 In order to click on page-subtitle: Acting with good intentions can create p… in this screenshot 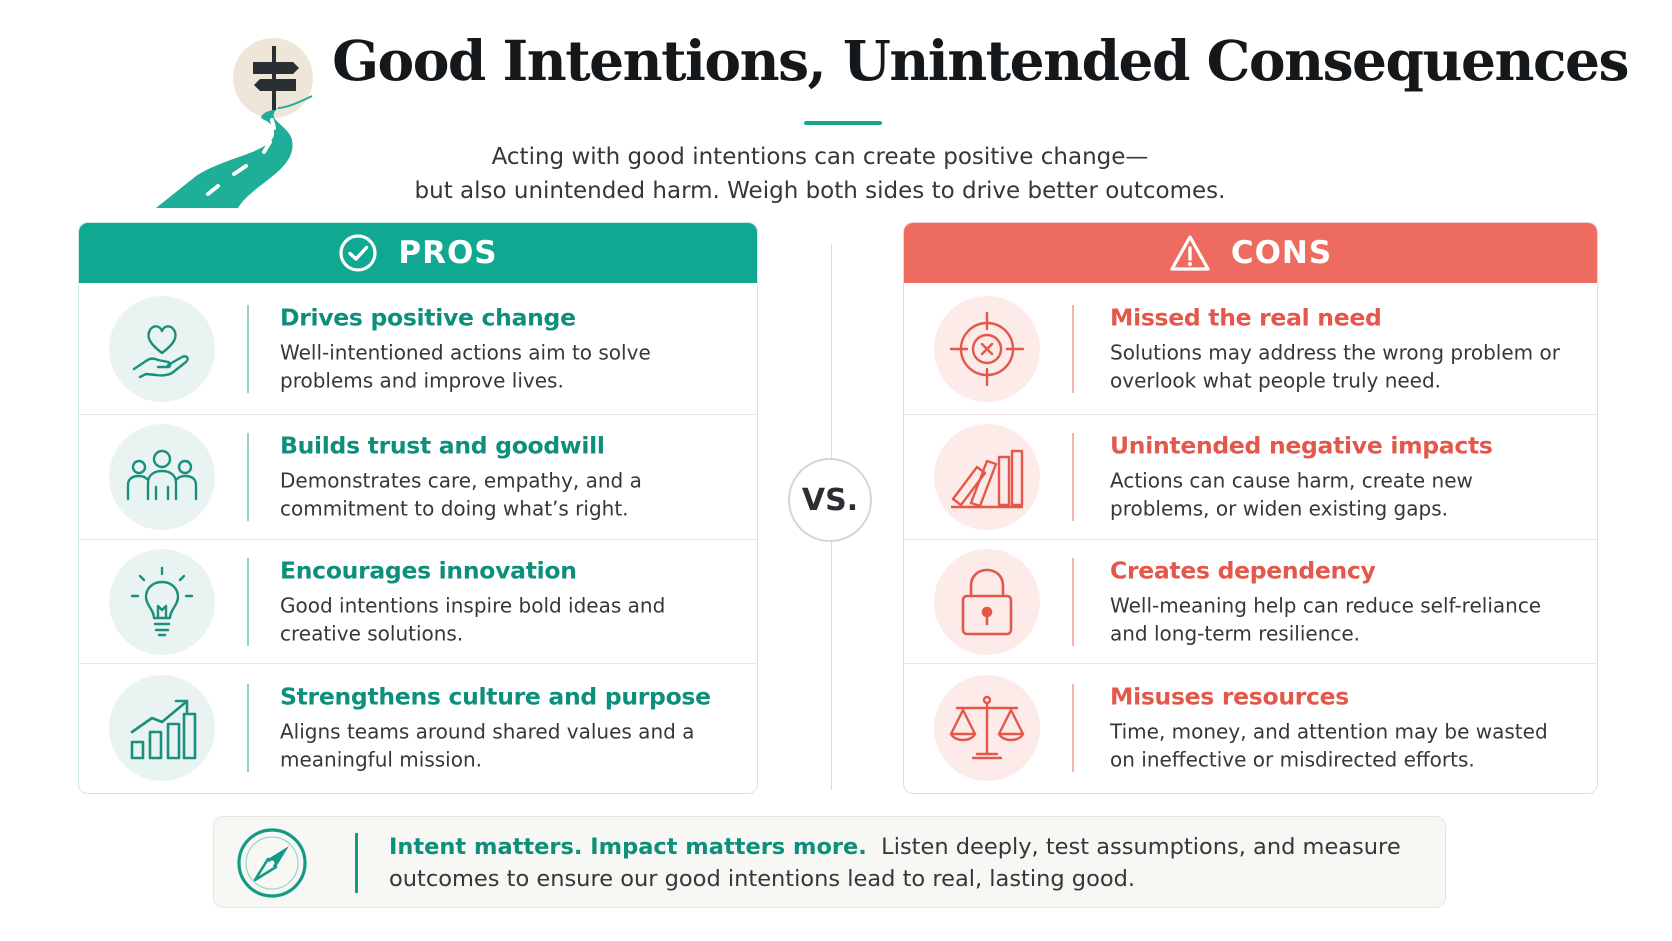, I will do `click(820, 174)`.